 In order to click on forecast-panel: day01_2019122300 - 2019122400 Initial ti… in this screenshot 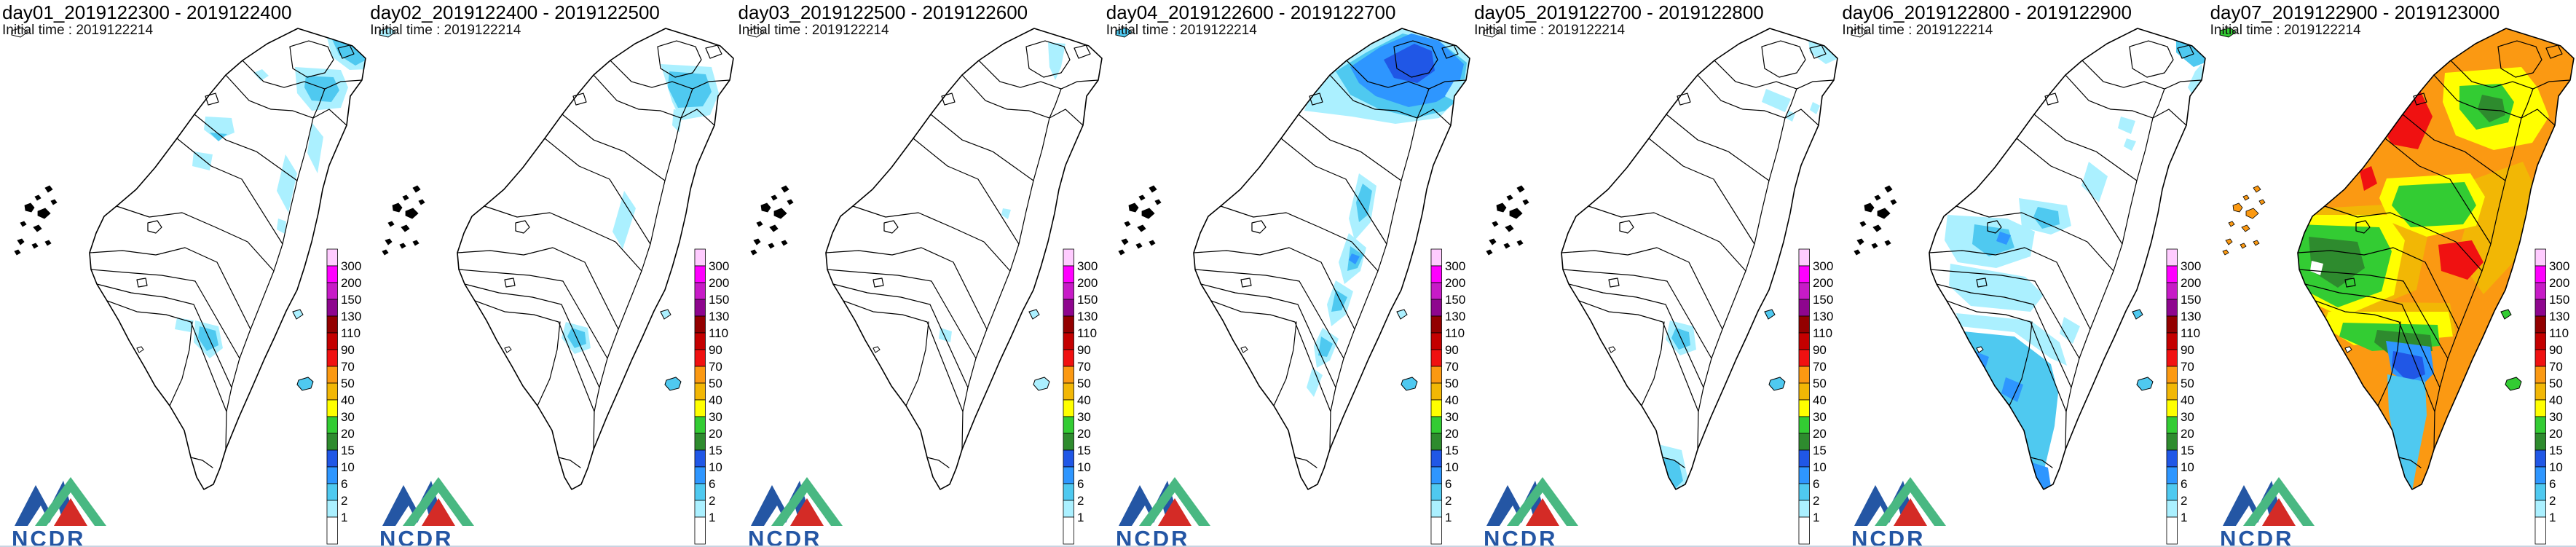, I will do `click(184, 273)`.